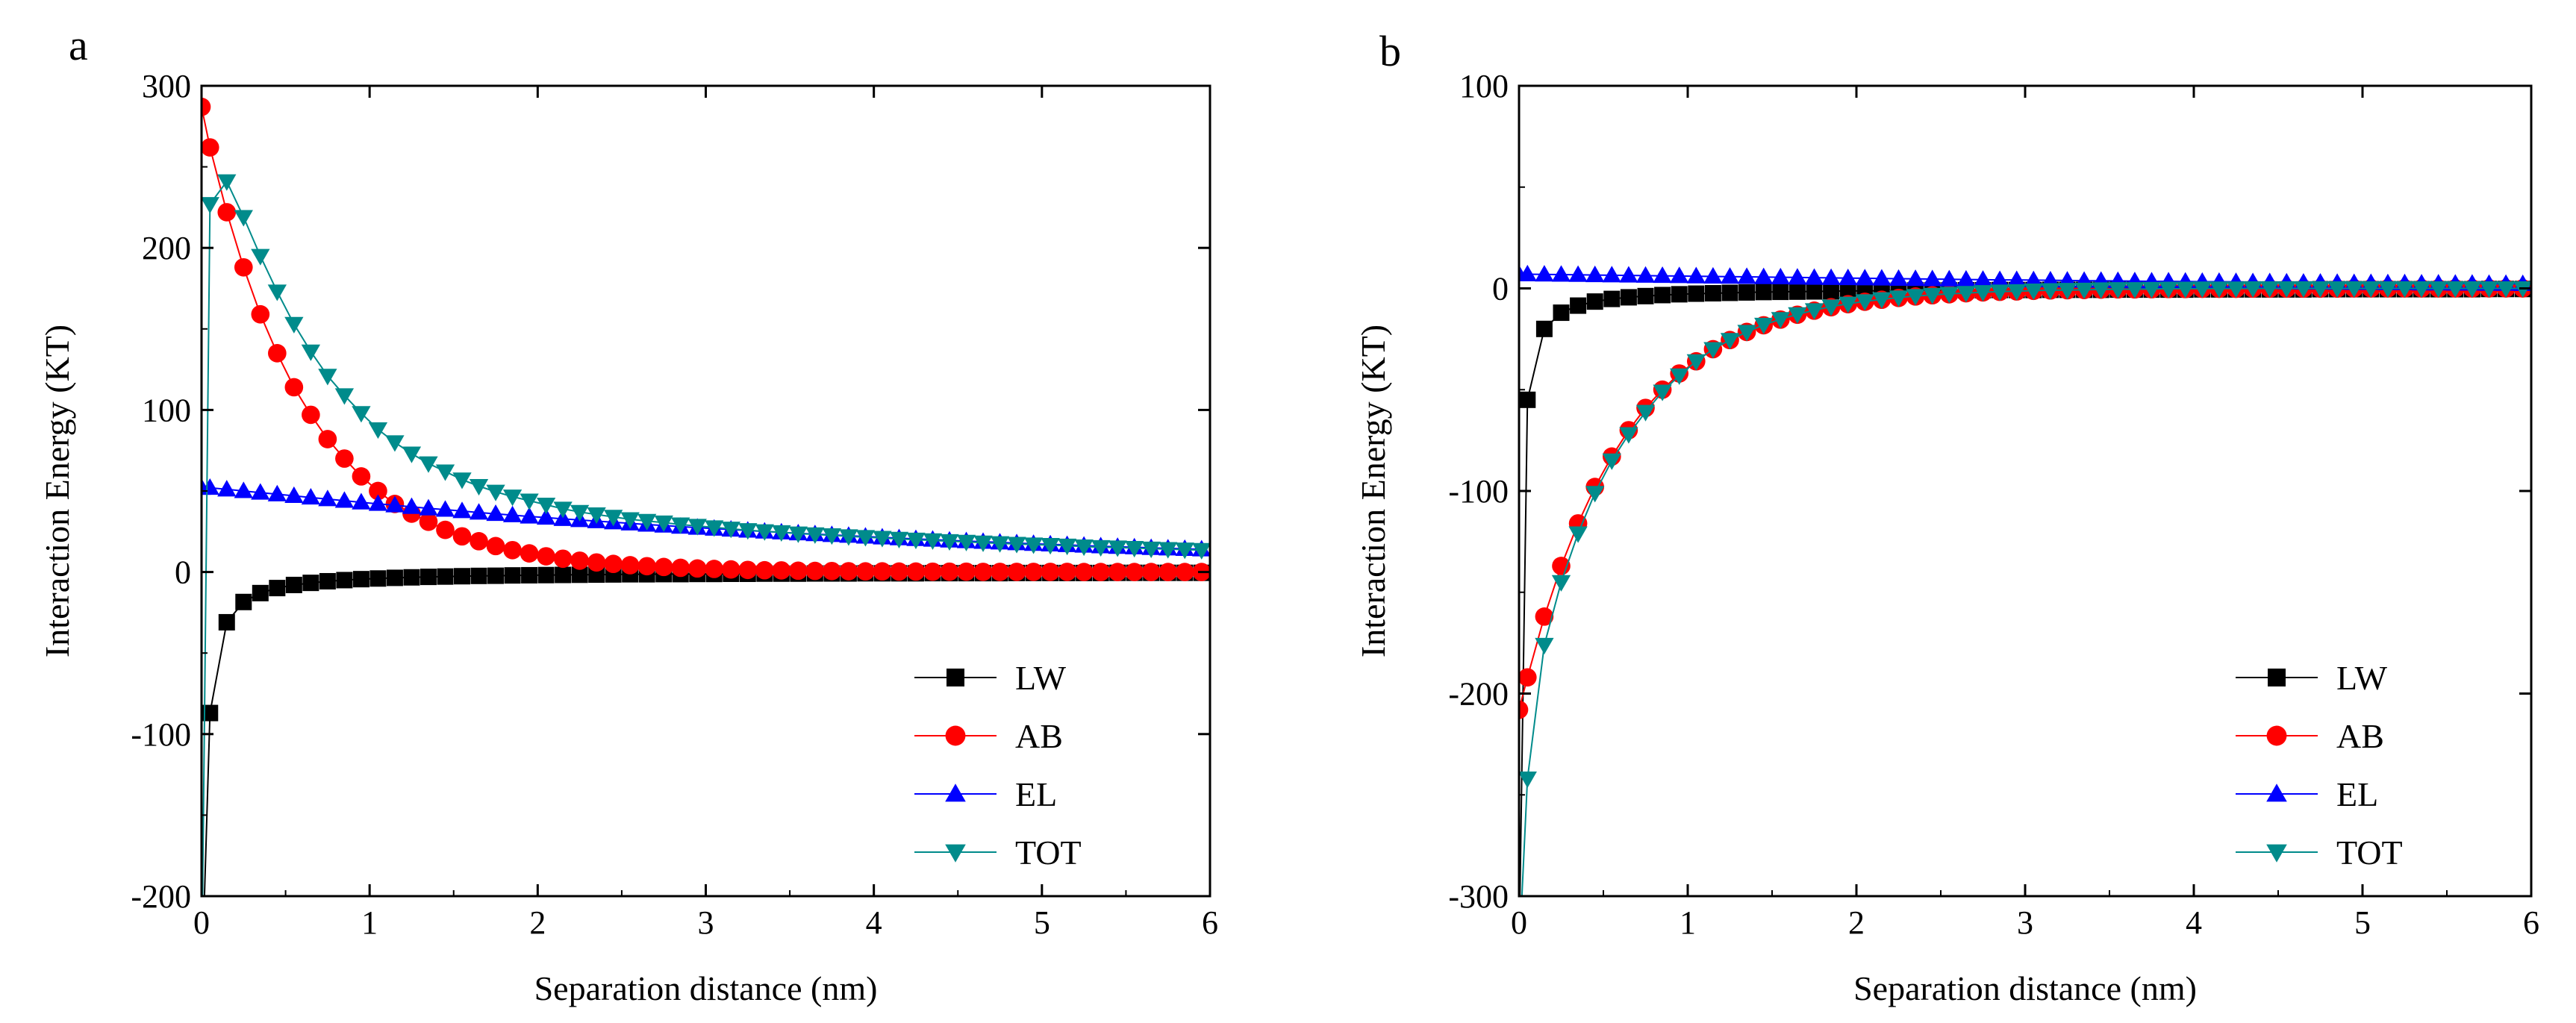 The height and width of the screenshot is (1023, 2576). I want to click on legend-label: EL, so click(1036, 794).